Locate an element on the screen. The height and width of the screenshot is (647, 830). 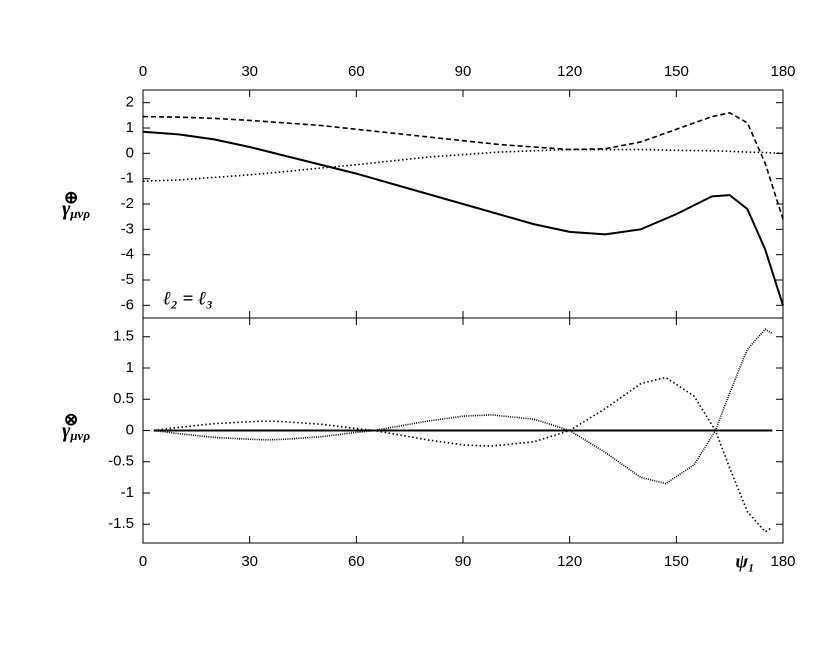
y-tick-label: -1.5 is located at coordinates (121, 523).